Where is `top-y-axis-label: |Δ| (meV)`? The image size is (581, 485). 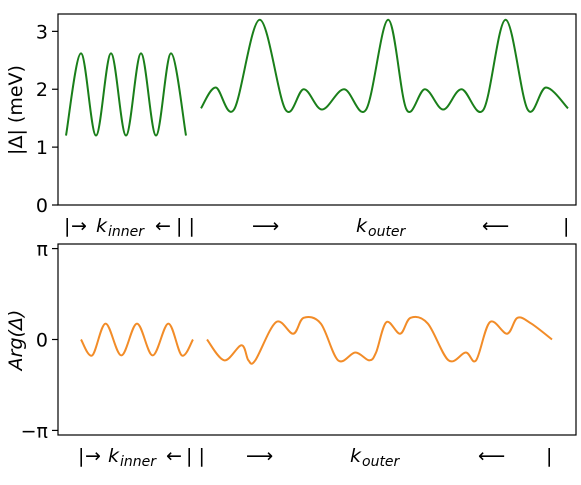
top-y-axis-label: |Δ| (meV) is located at coordinates (16, 110).